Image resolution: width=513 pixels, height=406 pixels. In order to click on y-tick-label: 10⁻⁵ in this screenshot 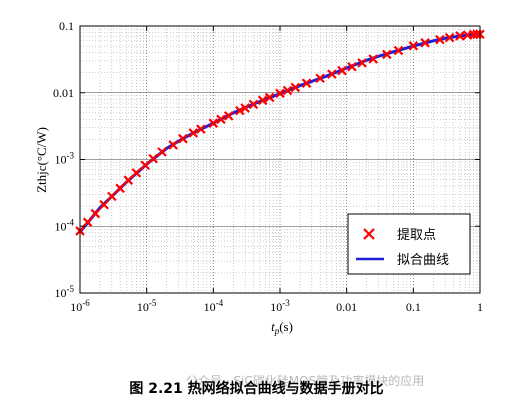, I will do `click(65, 292)`.